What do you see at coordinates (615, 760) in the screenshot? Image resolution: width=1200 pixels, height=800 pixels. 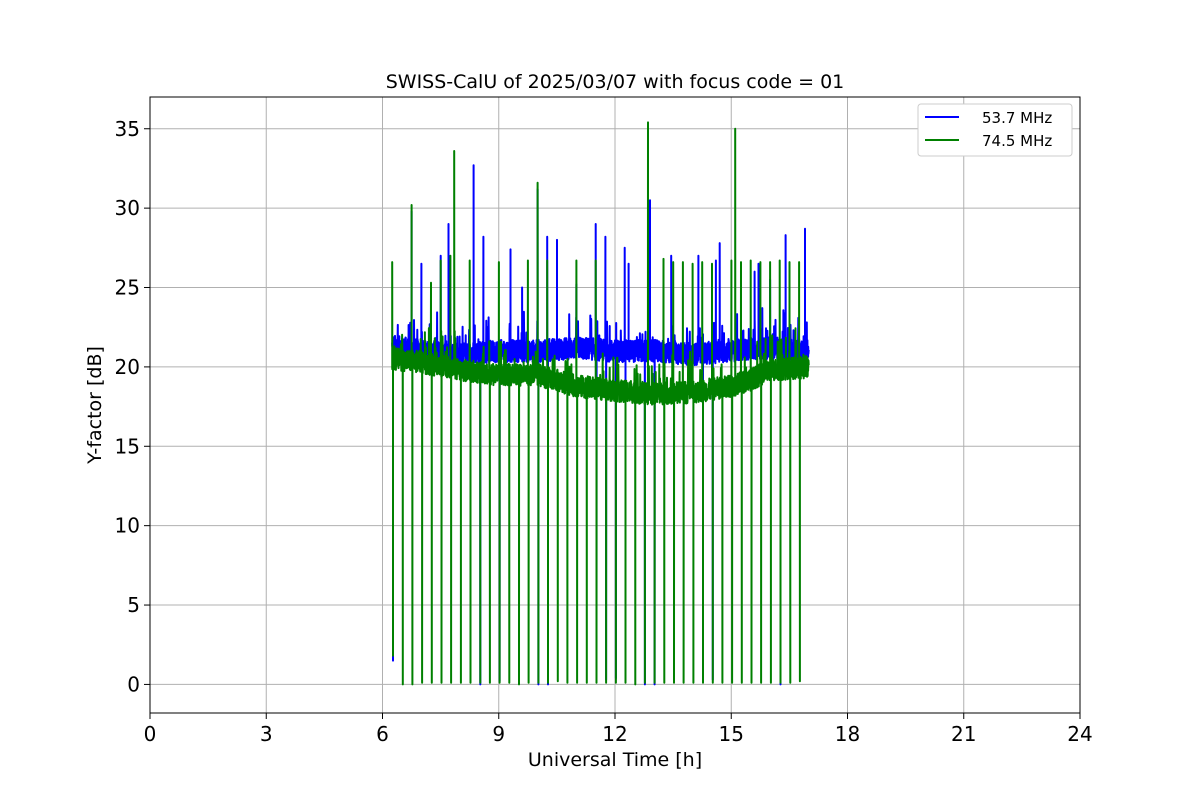 I see `x-axis-label: Universal Time [h]` at bounding box center [615, 760].